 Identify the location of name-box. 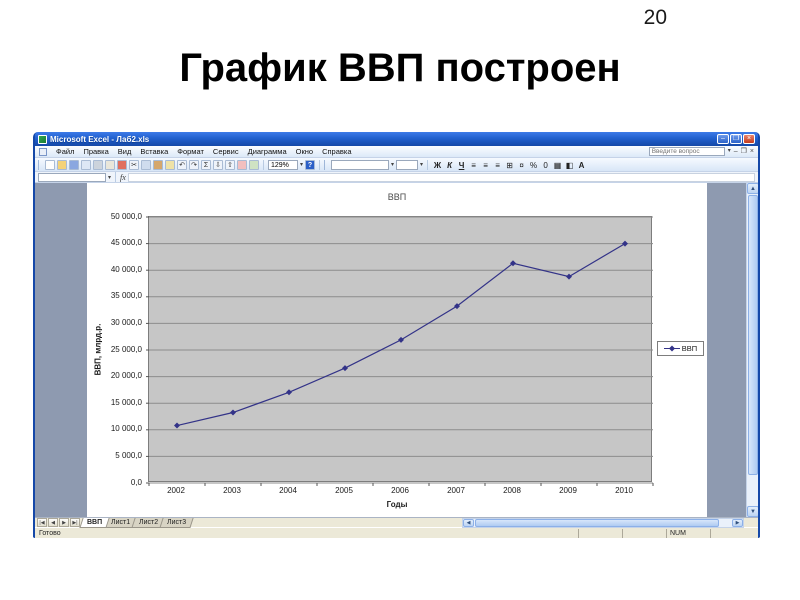
(72, 177).